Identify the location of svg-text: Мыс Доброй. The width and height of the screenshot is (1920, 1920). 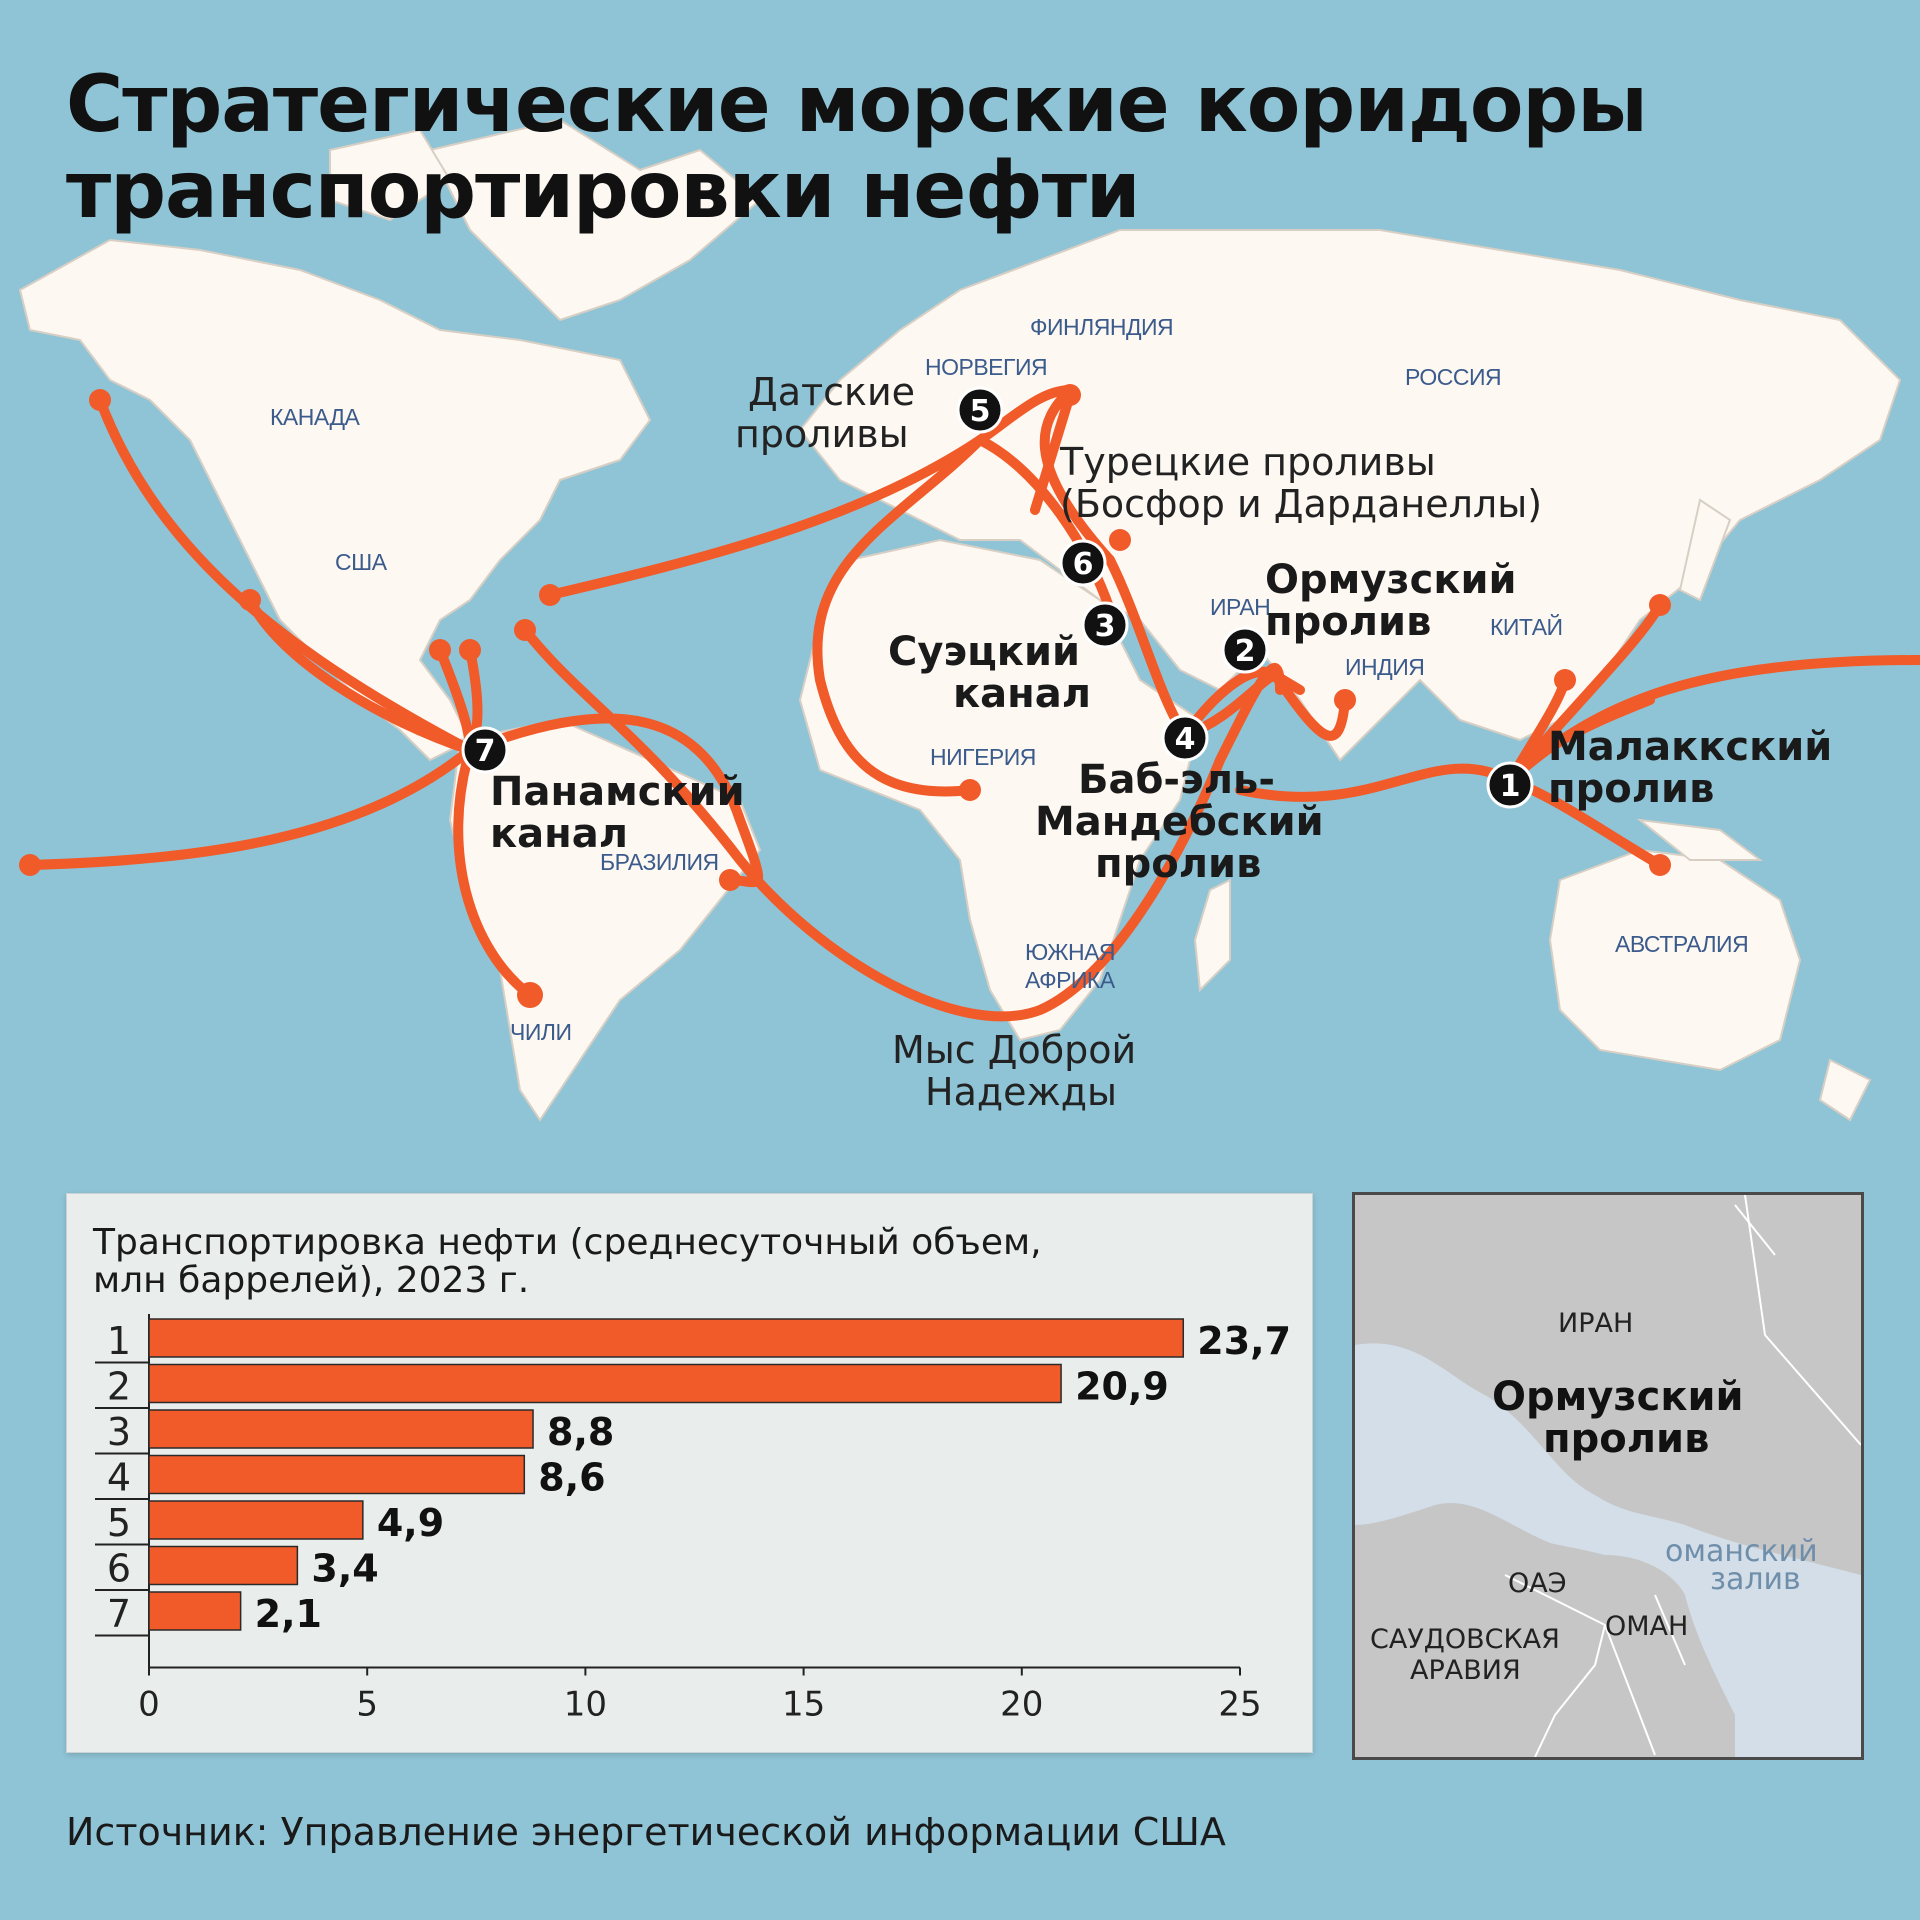
(1014, 1050).